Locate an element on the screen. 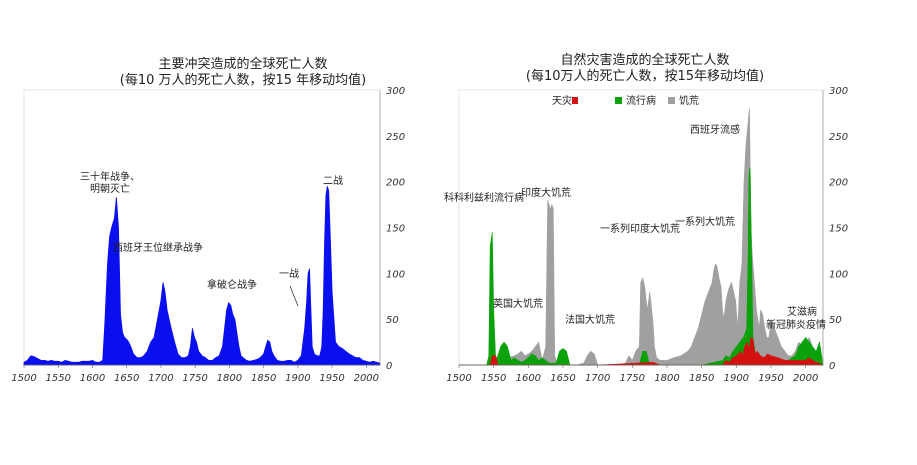  conflict-x-tick-label: 1900 is located at coordinates (297, 378).